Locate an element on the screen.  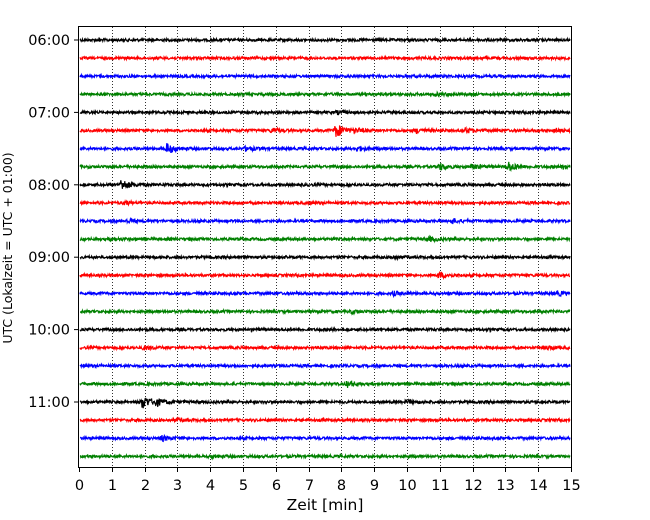
x-tick-label: 6 is located at coordinates (276, 486).